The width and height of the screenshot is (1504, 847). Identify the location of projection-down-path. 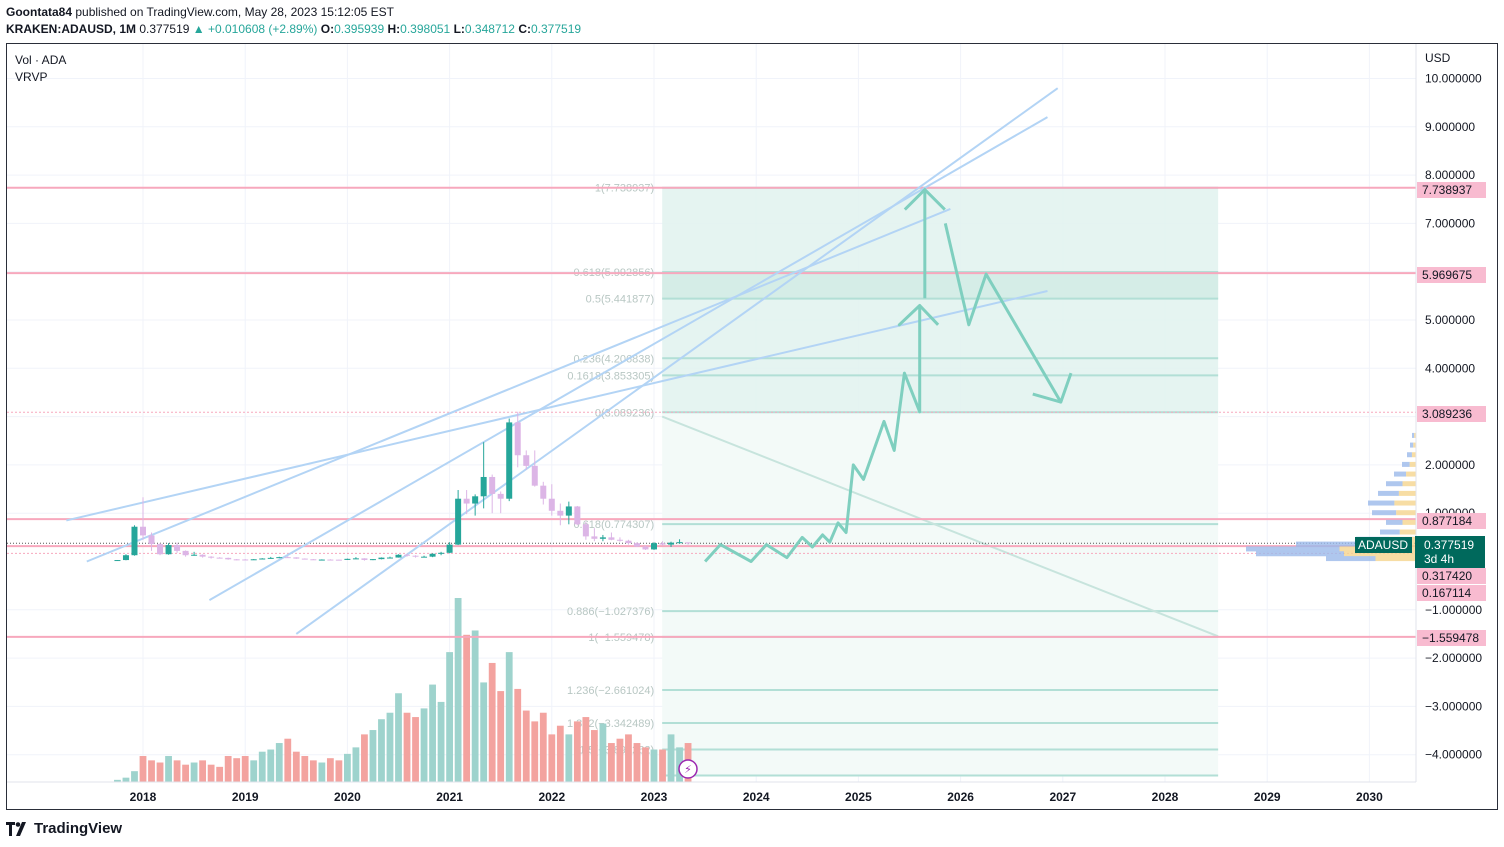
(1008, 313).